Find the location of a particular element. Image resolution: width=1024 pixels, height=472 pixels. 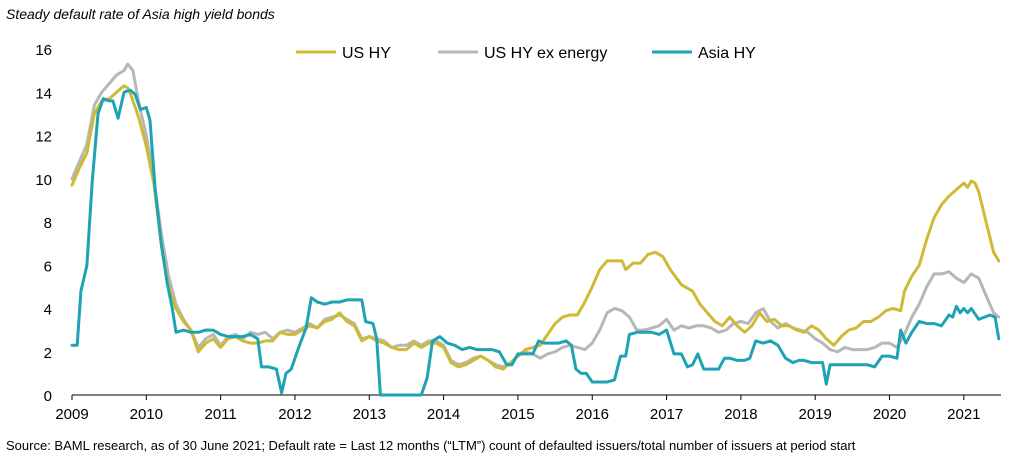

x-tick-label: 2018 is located at coordinates (740, 414).